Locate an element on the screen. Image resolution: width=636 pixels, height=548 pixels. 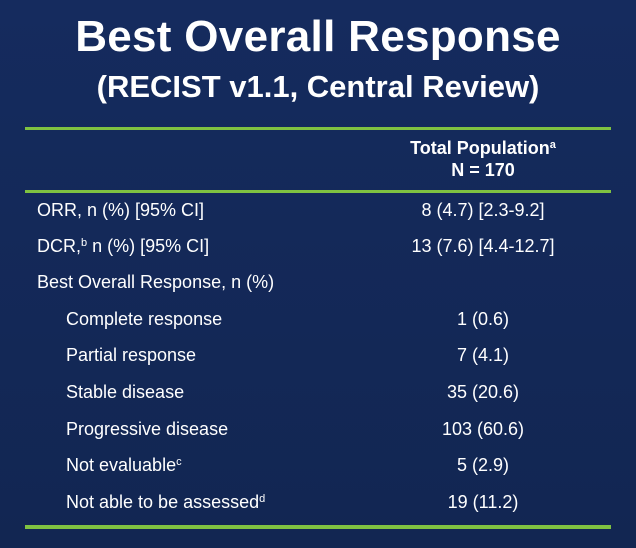
table-row-not-able-to-be-assessed: Not able to be assessedd 19 (11.2) is located at coordinates (318, 502).